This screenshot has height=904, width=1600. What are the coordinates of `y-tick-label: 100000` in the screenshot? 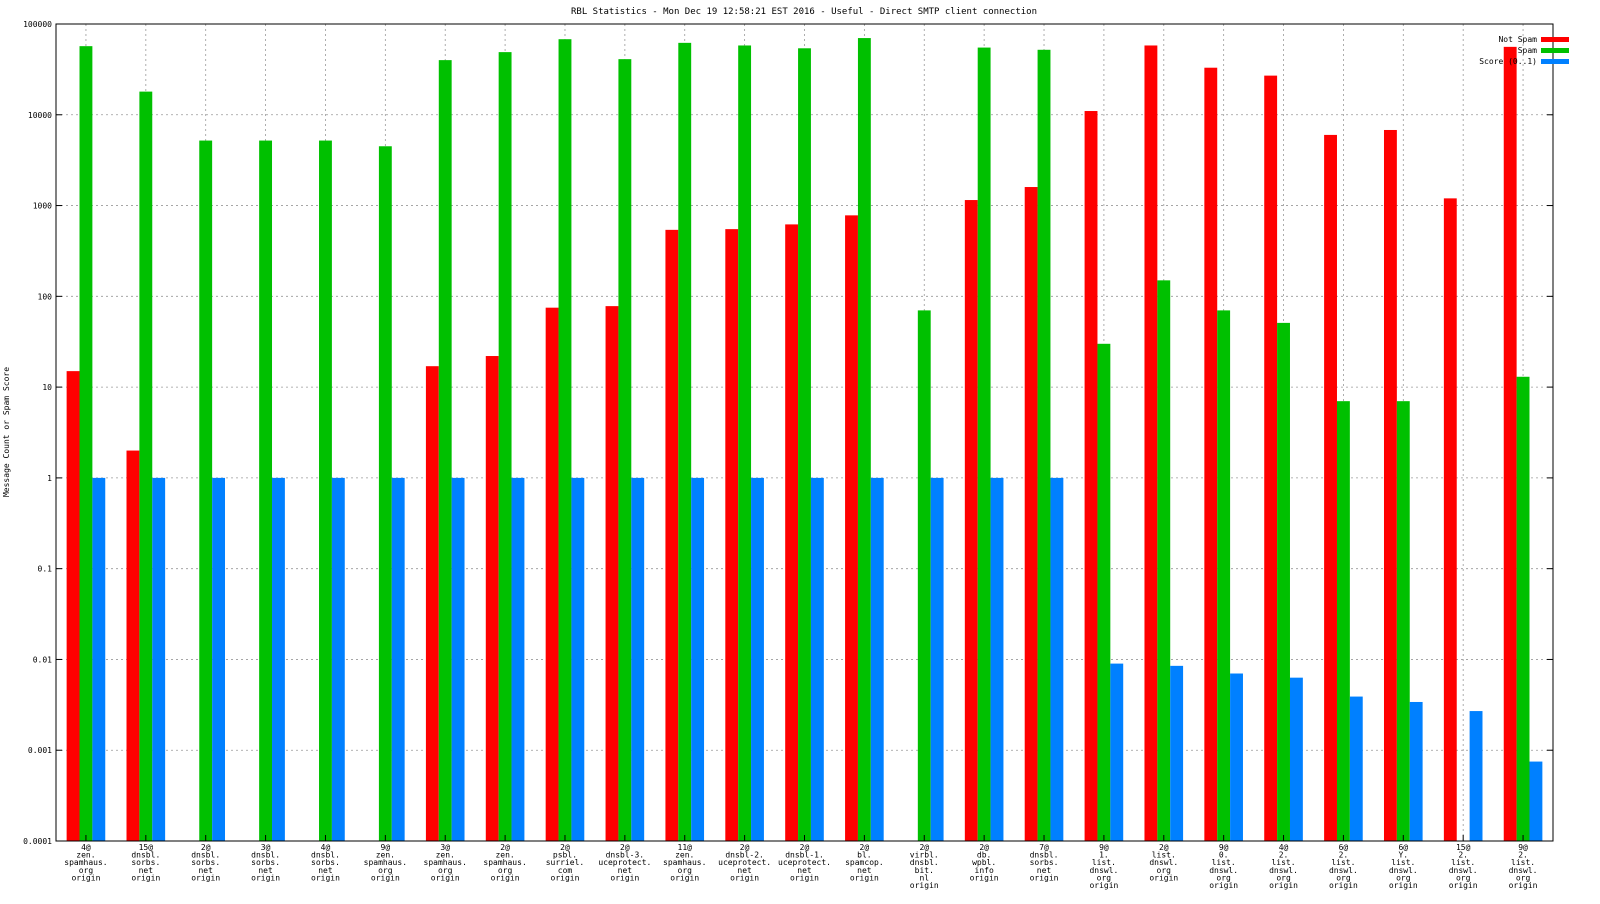 It's located at (37, 24).